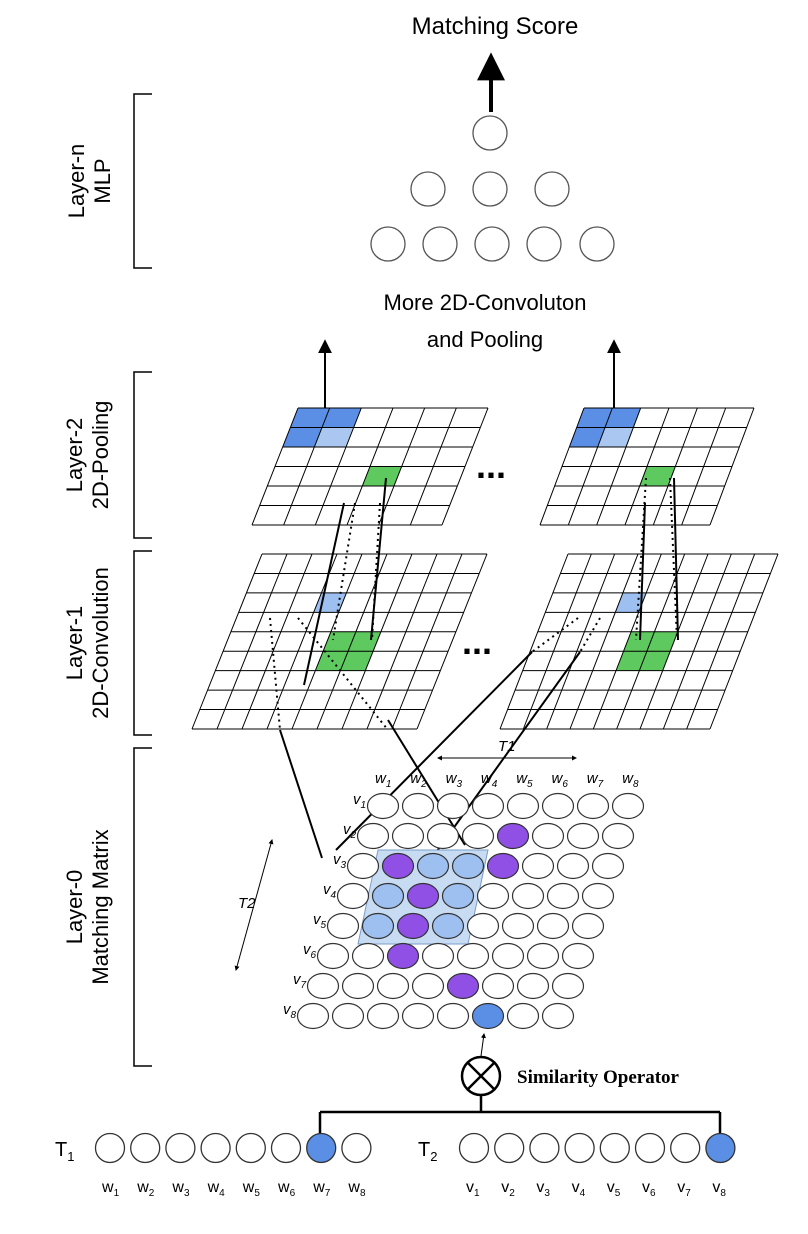  What do you see at coordinates (473, 1189) in the screenshot?
I see `token-label: v1` at bounding box center [473, 1189].